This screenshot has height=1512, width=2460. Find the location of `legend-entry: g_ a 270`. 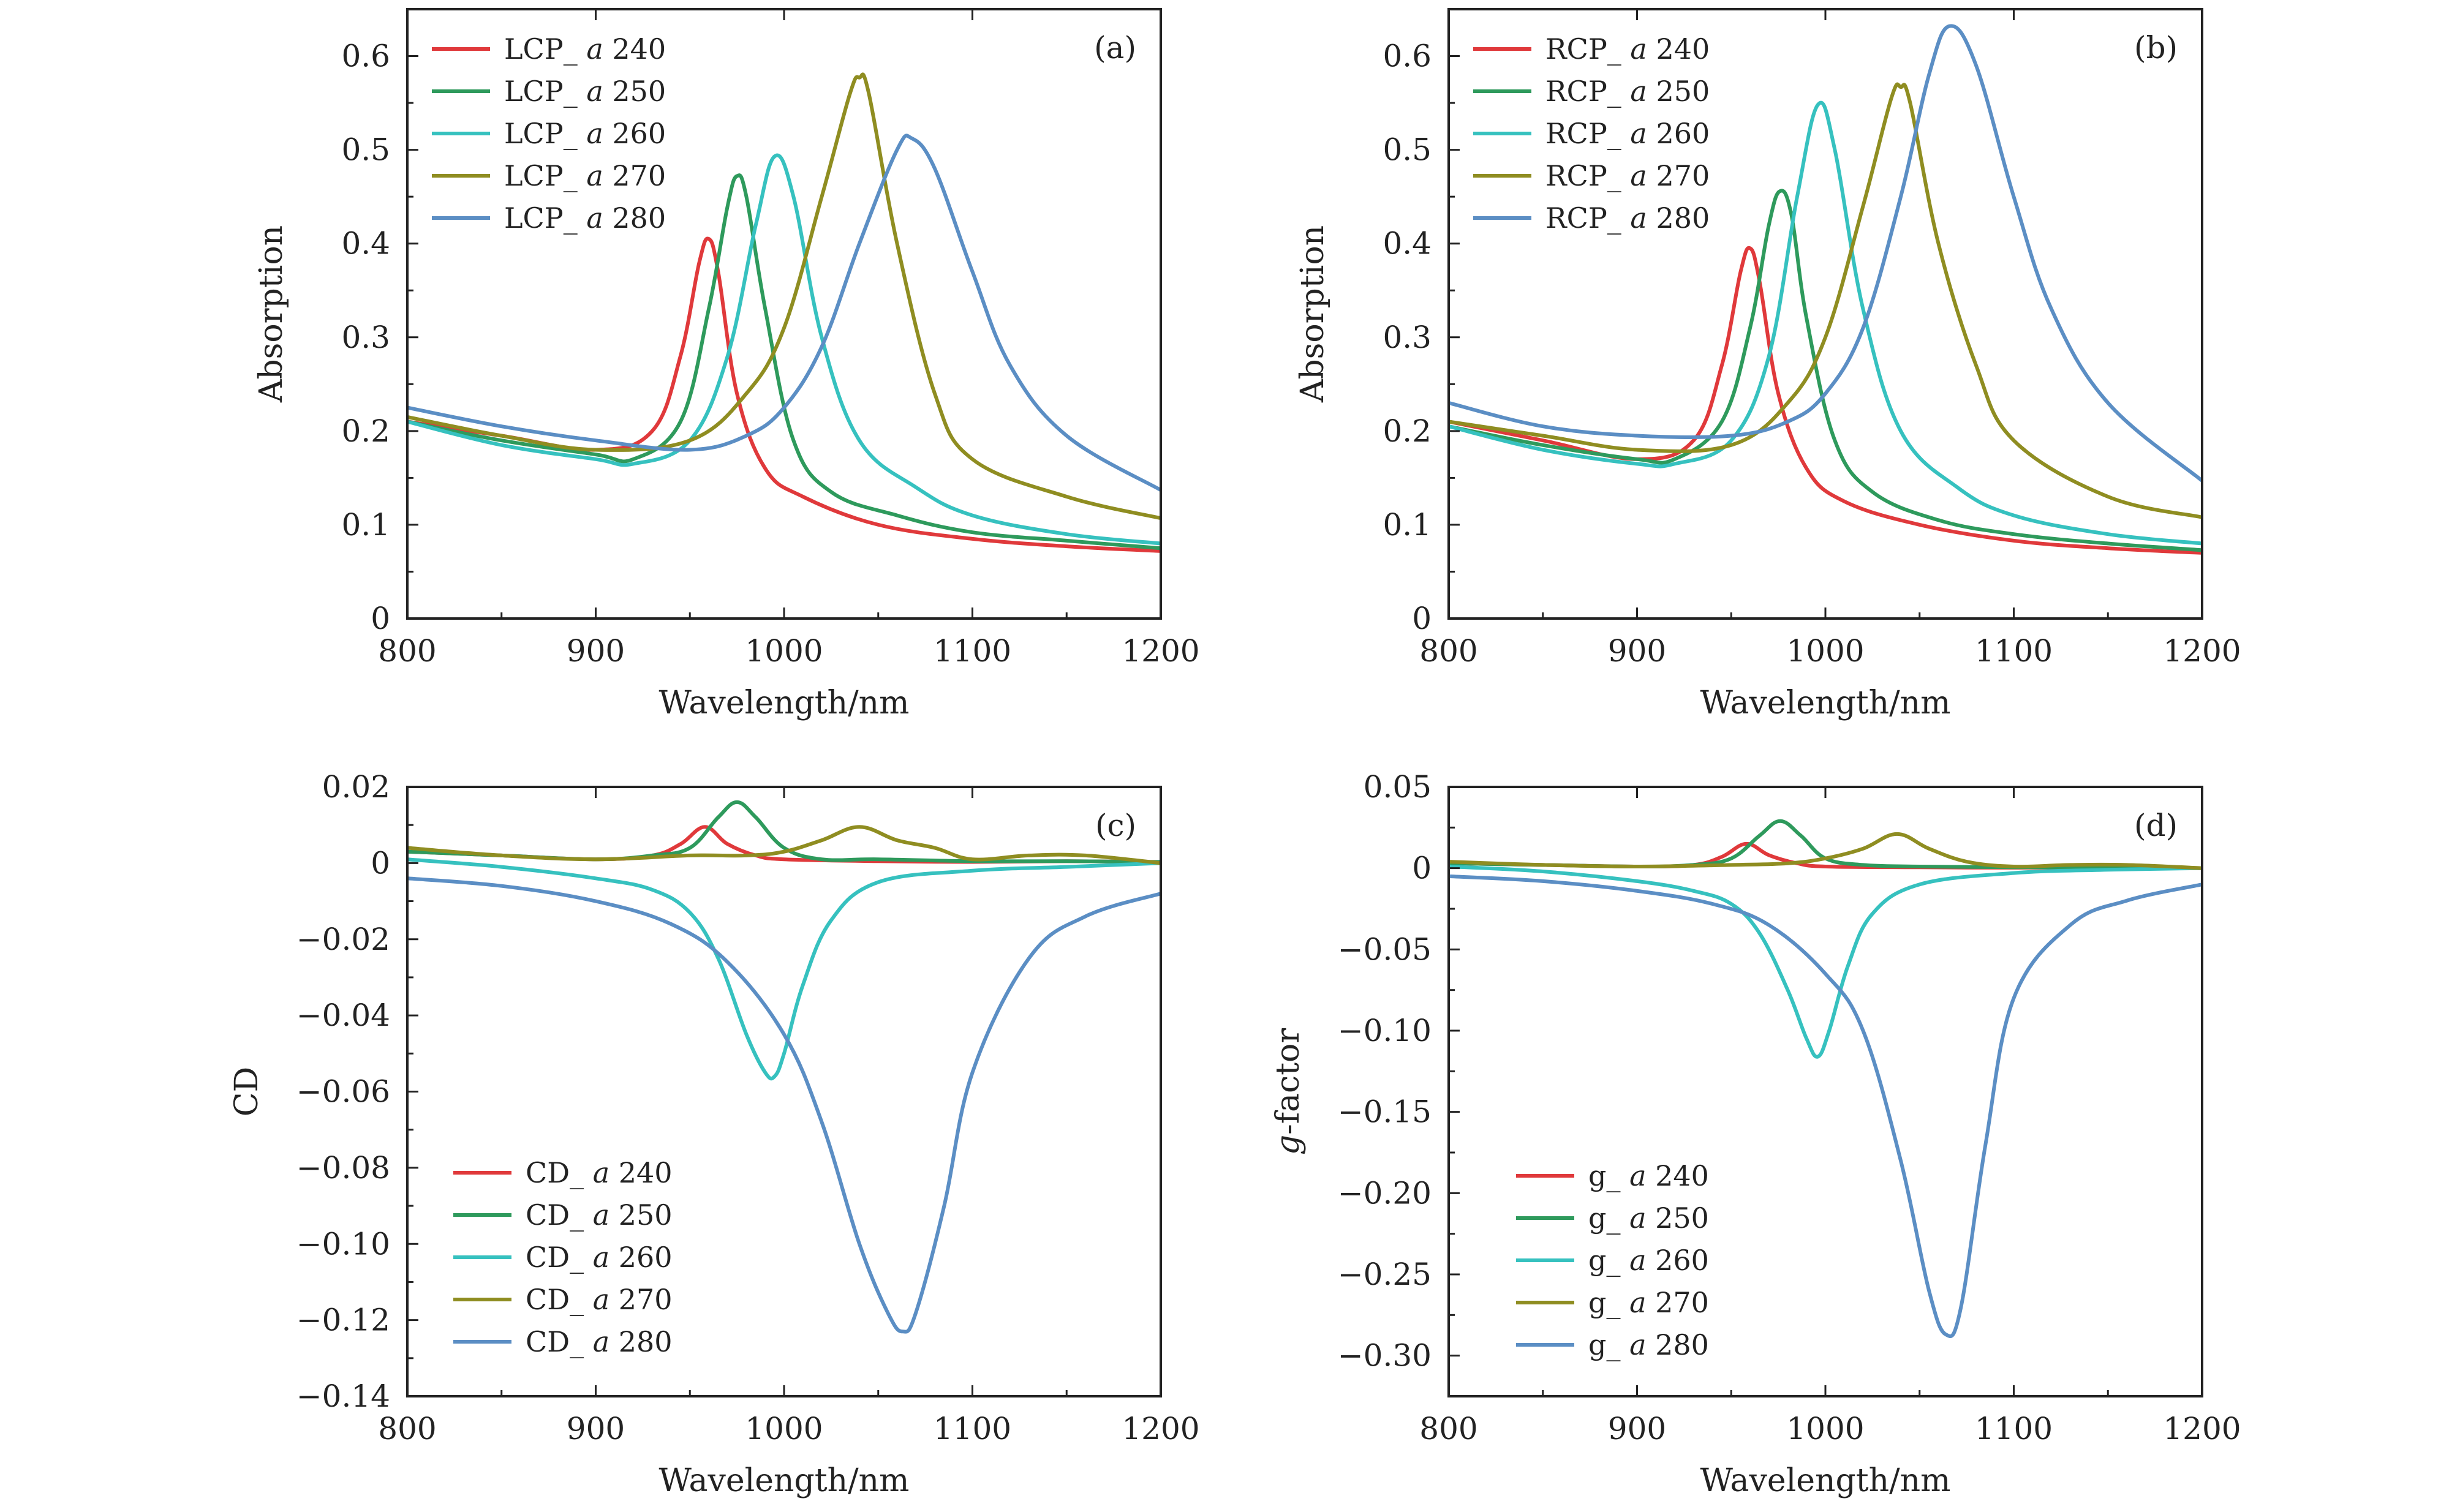

legend-entry: g_ a 270 is located at coordinates (1649, 1302).